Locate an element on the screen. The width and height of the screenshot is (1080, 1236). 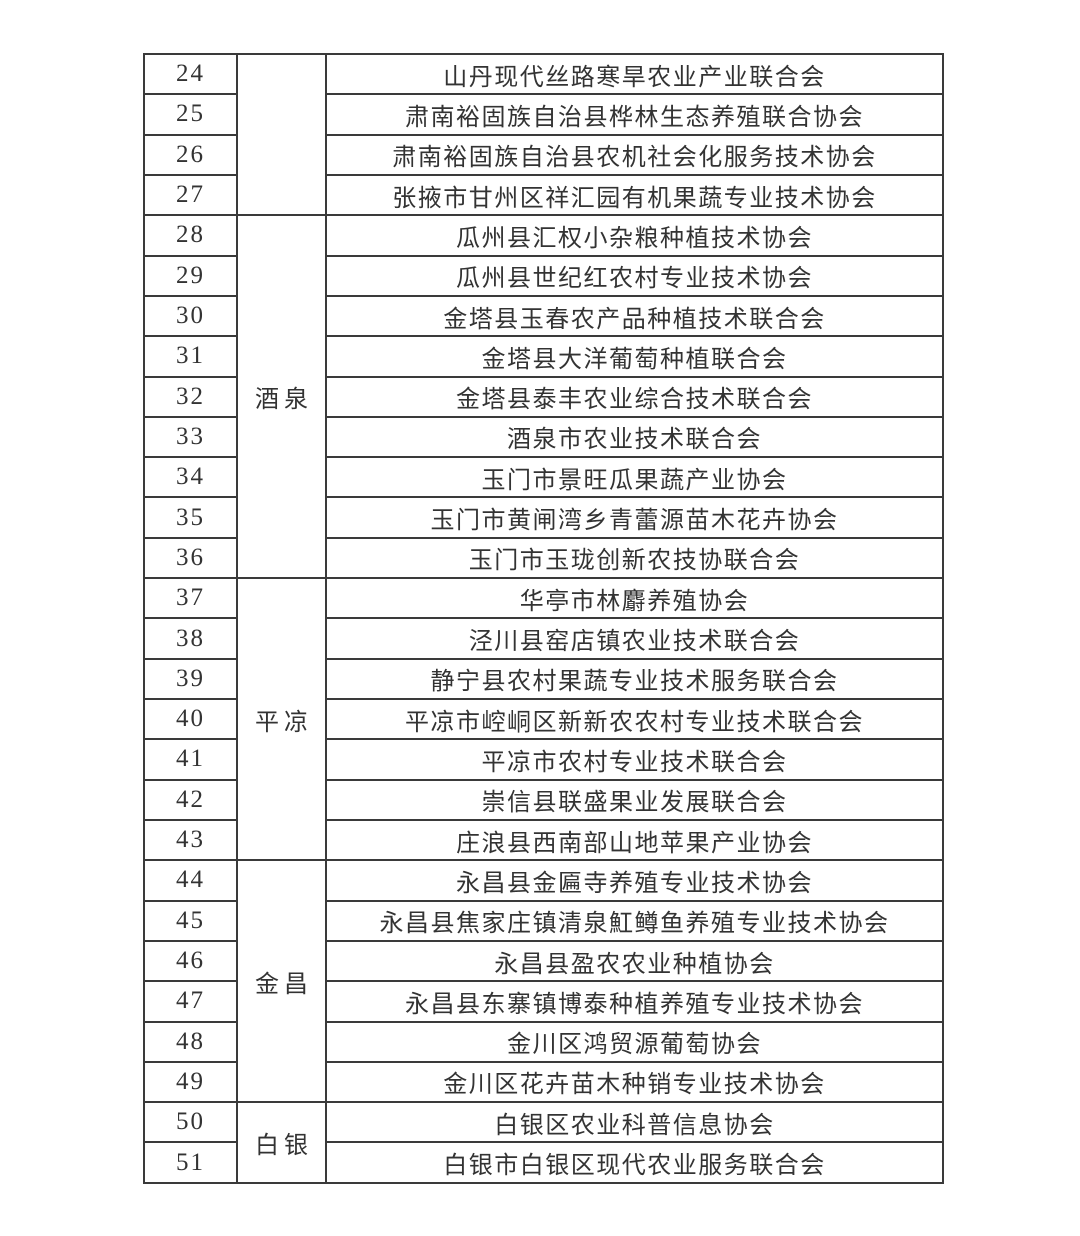
table-row: 24 山丹现代丝路寒旱农业产业联合会 is located at coordinates (543, 134).